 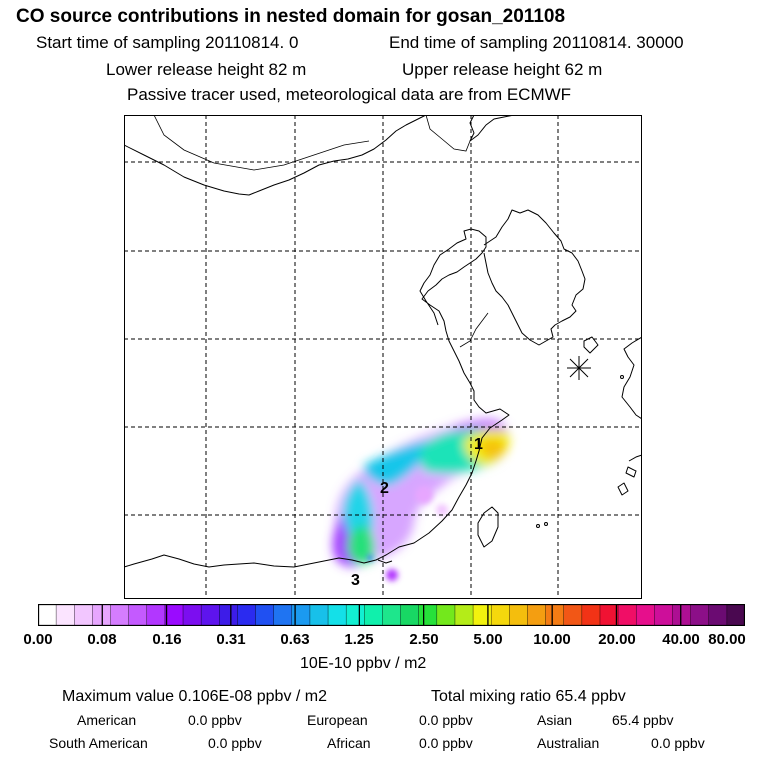 What do you see at coordinates (446, 743) in the screenshot?
I see `african-value: 0.0 ppbv` at bounding box center [446, 743].